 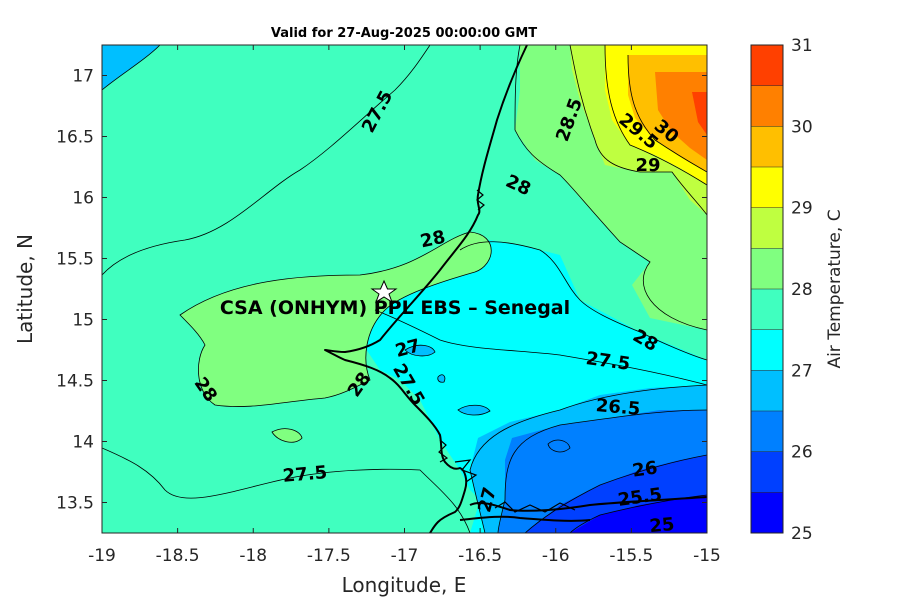 What do you see at coordinates (75, 504) in the screenshot?
I see `y-tick-label: 13.5` at bounding box center [75, 504].